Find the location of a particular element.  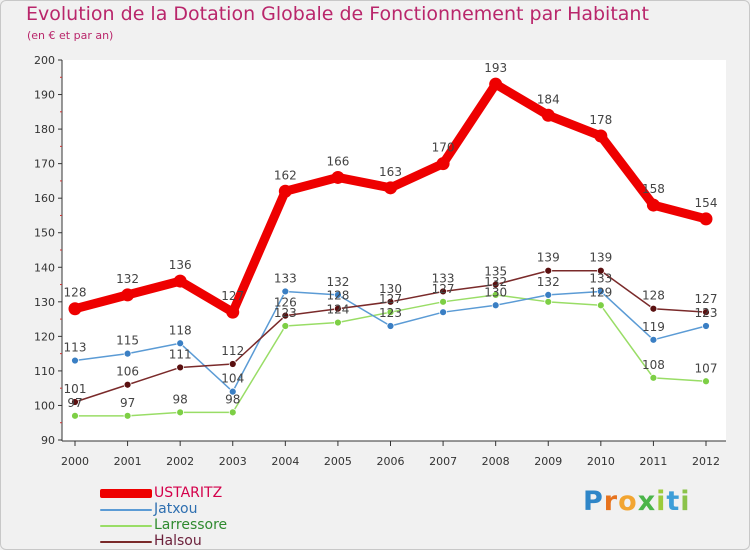

y-tick-label: 160 is located at coordinates (44, 198).